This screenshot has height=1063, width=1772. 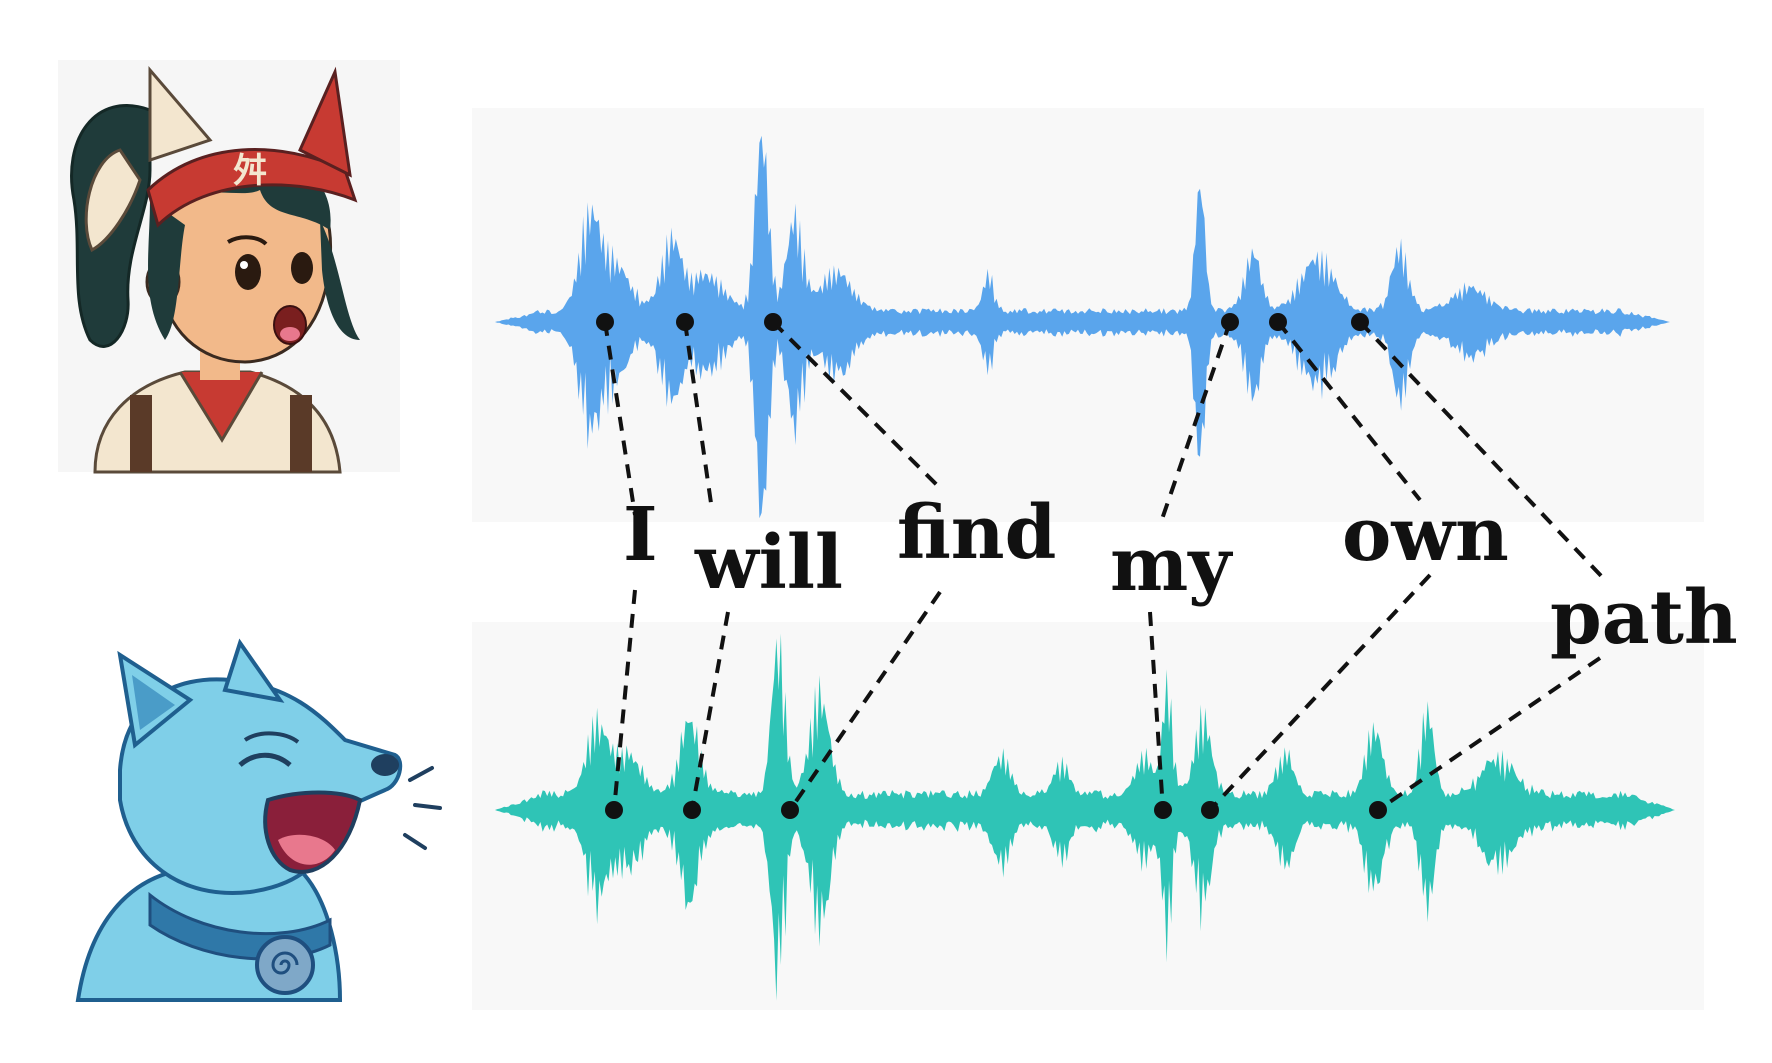 What do you see at coordinates (180, 114) in the screenshot?
I see `girl-left-cat-ear` at bounding box center [180, 114].